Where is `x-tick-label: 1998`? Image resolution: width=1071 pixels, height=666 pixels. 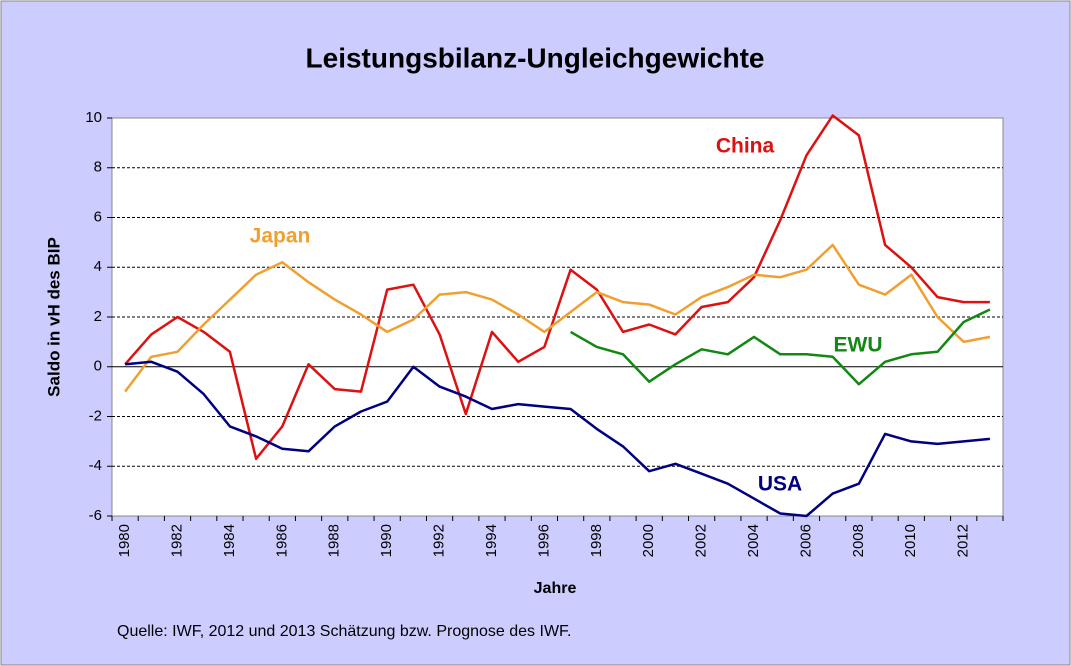
x-tick-label: 1998 is located at coordinates (596, 540).